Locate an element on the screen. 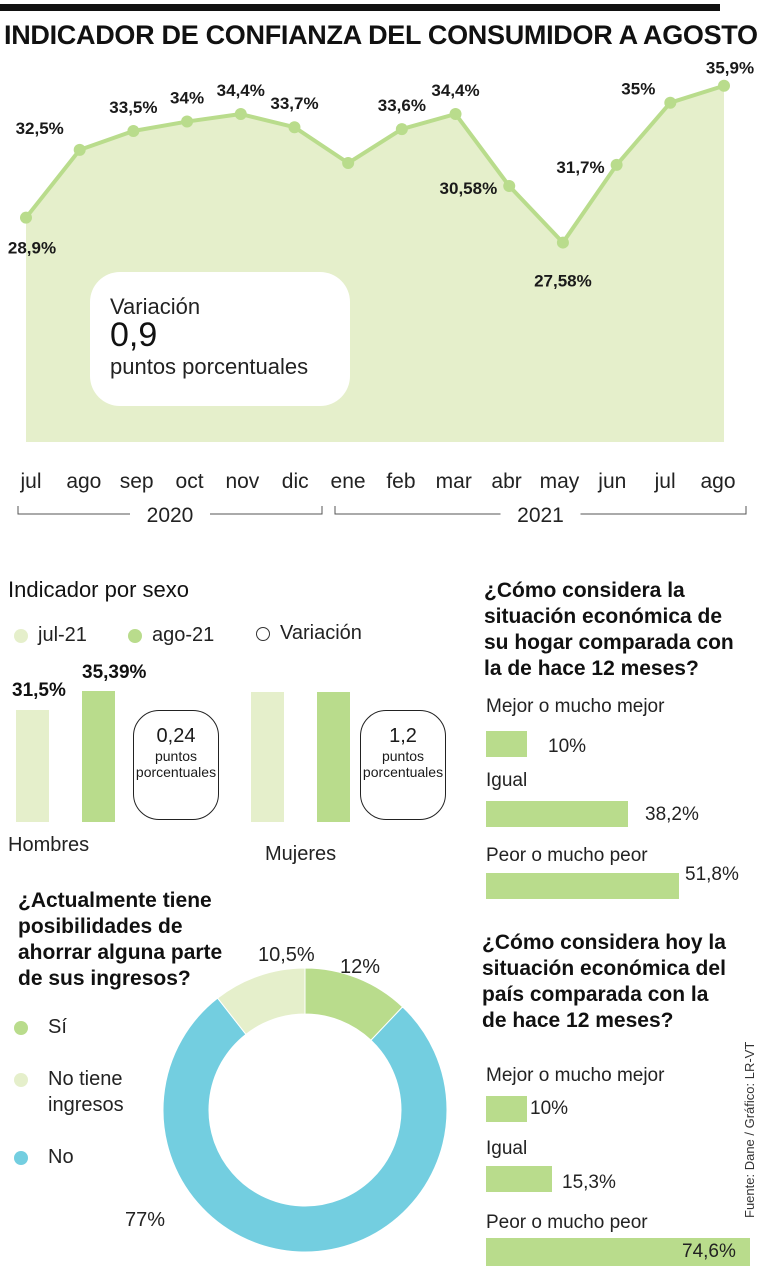  legend-variation: Variación is located at coordinates (309, 633).